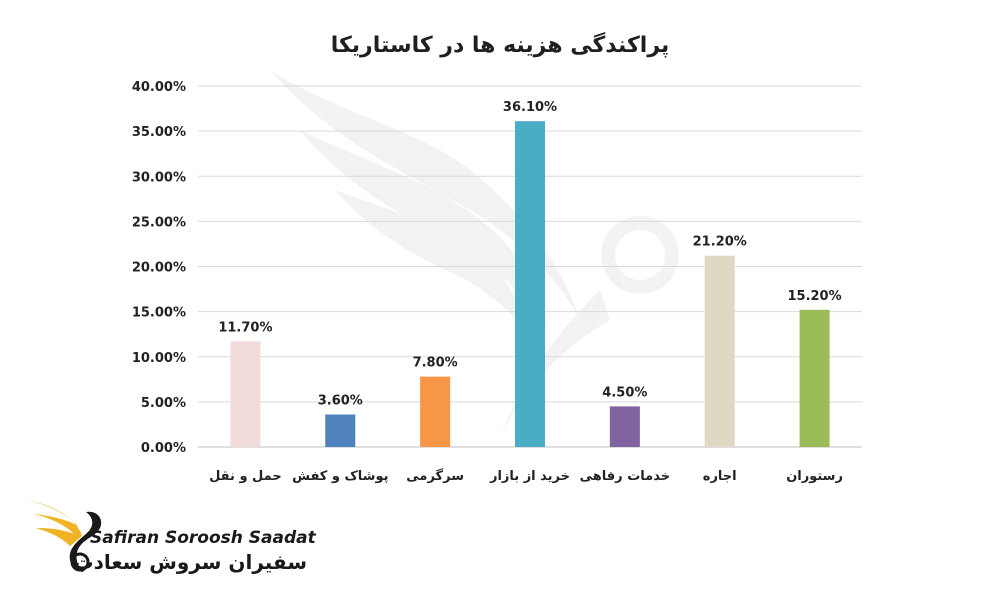  What do you see at coordinates (340, 401) in the screenshot?
I see `data-label: 3.60%` at bounding box center [340, 401].